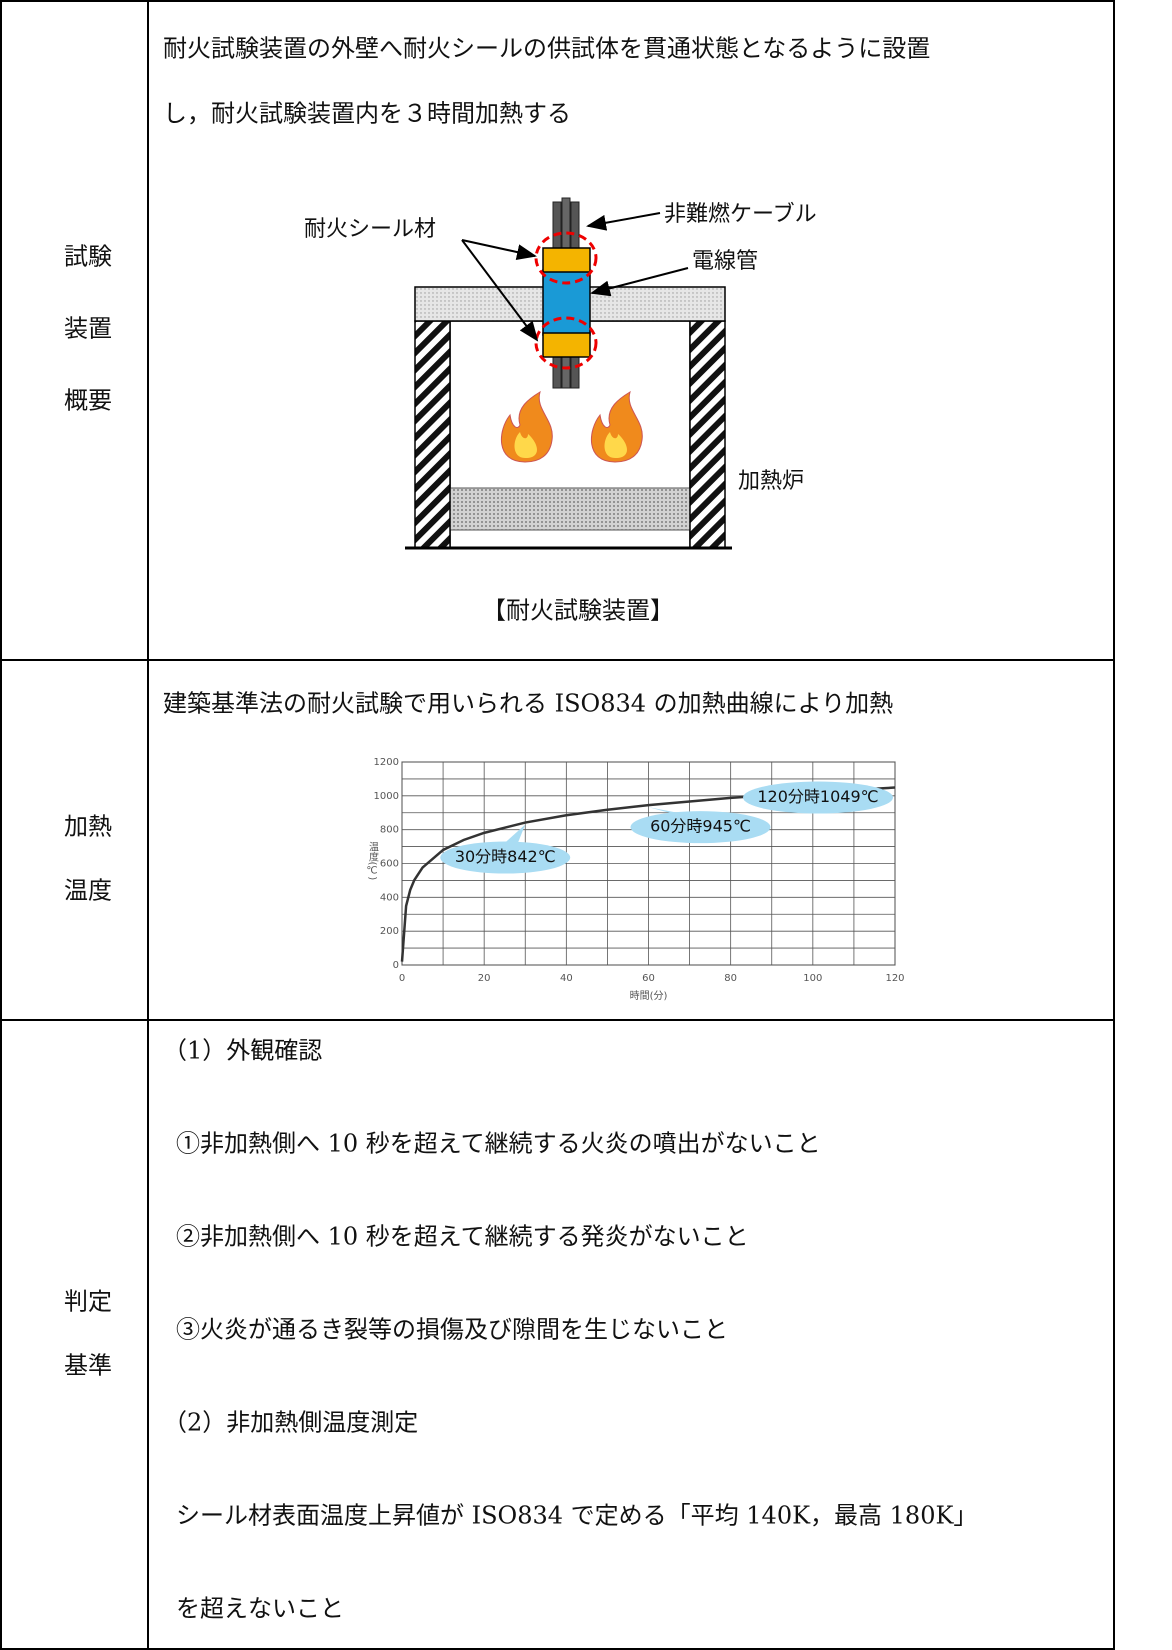  I want to click on y-tick-label: 1000, so click(386, 796).